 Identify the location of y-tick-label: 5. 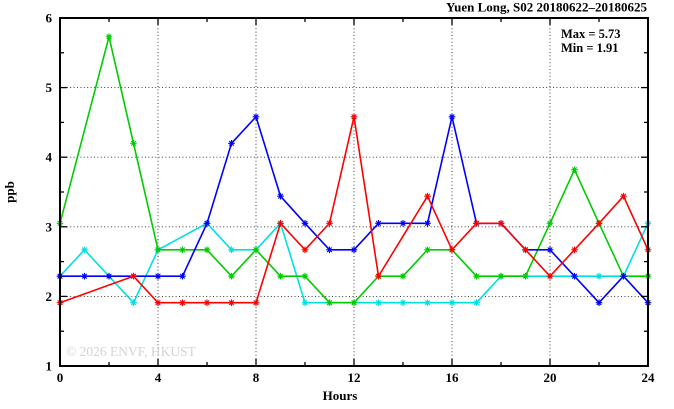
(49, 87).